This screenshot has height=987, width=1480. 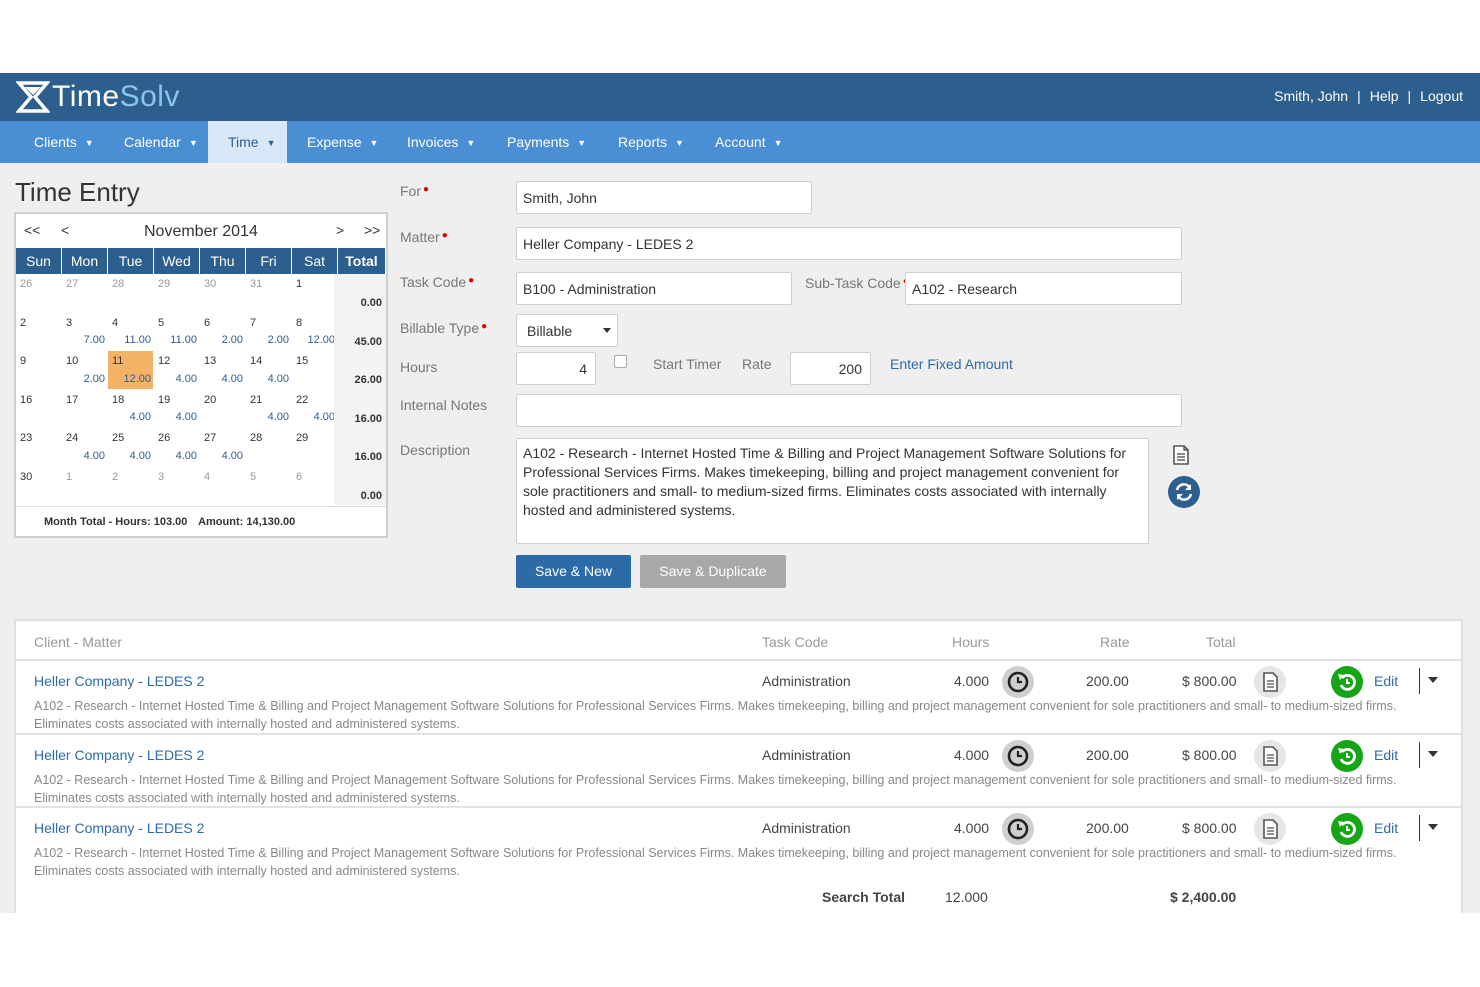 I want to click on nav-account: Account ▼, so click(x=749, y=142).